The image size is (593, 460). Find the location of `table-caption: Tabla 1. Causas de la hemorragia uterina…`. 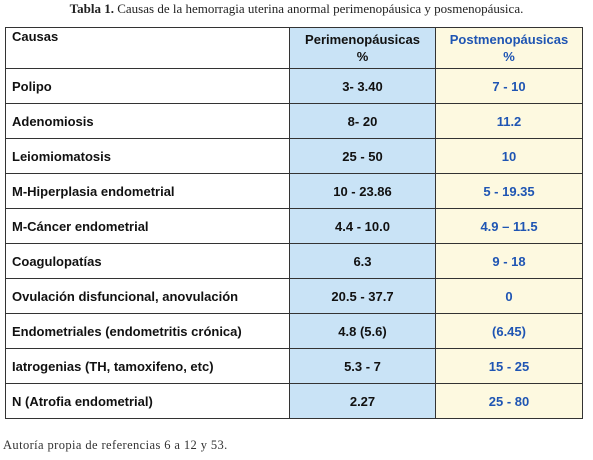

table-caption: Tabla 1. Causas de la hemorragia uterina… is located at coordinates (296, 9).